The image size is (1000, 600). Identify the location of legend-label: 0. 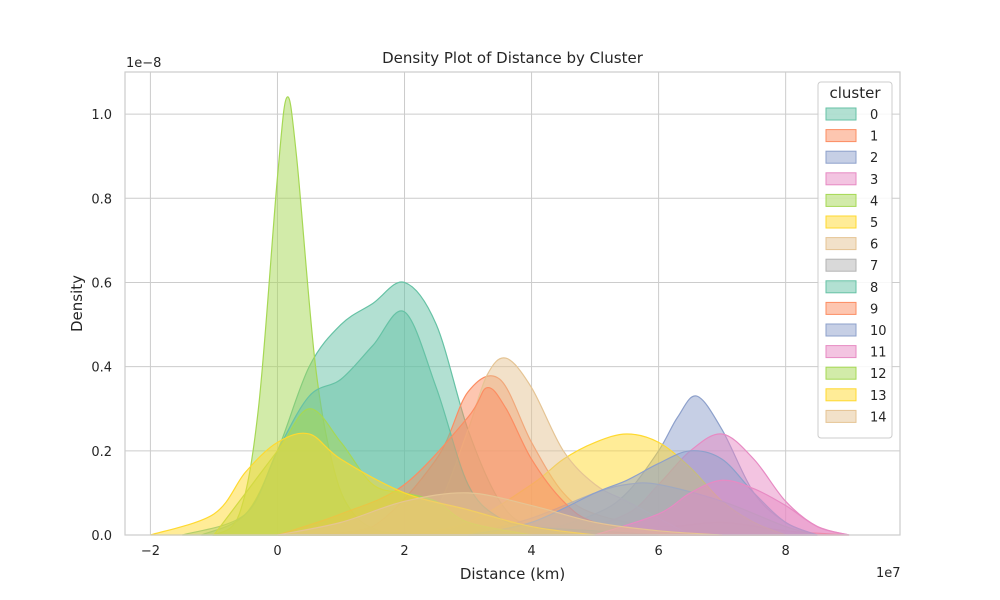
(874, 115).